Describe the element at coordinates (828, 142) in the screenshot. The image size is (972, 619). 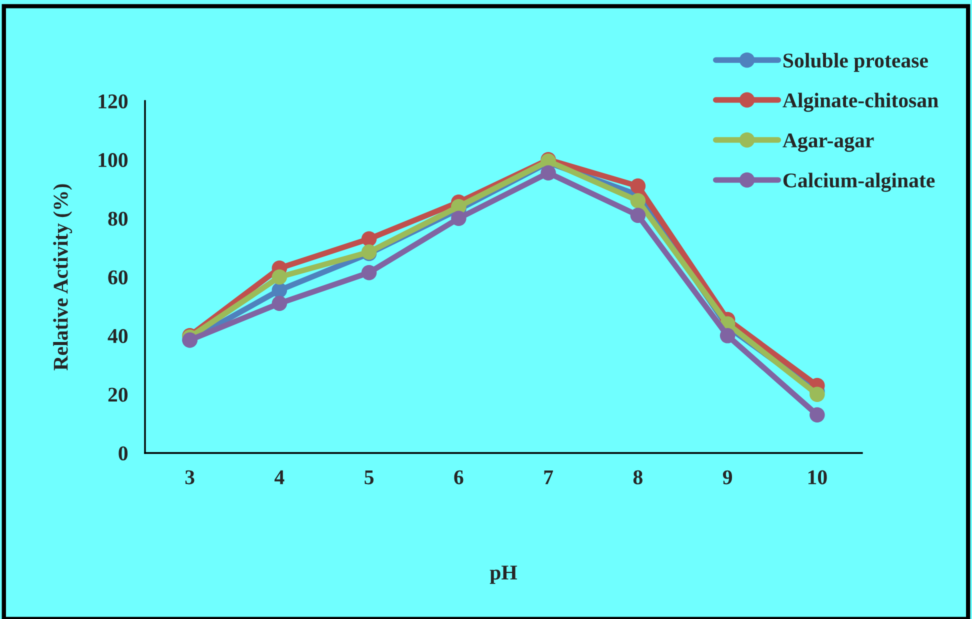
I see `legend-label: Agar-agar` at that location.